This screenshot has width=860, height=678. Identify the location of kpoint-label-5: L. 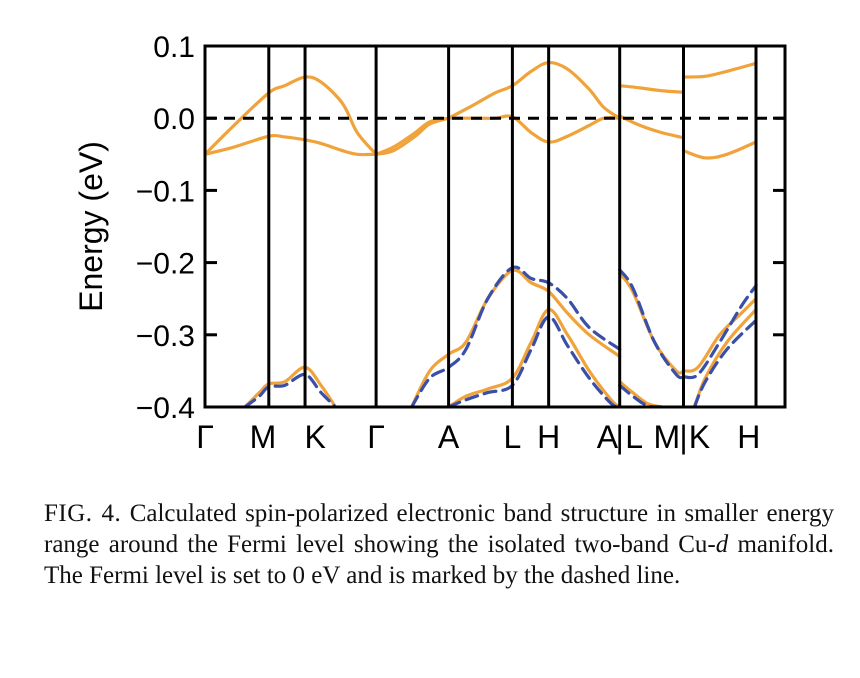
(513, 437).